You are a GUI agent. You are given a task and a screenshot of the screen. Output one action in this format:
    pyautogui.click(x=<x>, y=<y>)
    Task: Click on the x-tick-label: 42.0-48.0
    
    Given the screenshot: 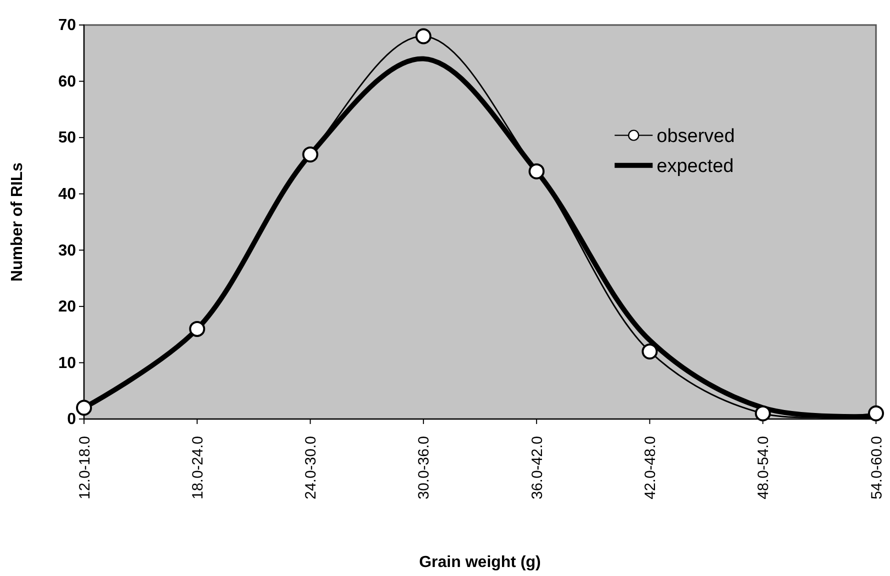 What is the action you would take?
    pyautogui.click(x=650, y=468)
    